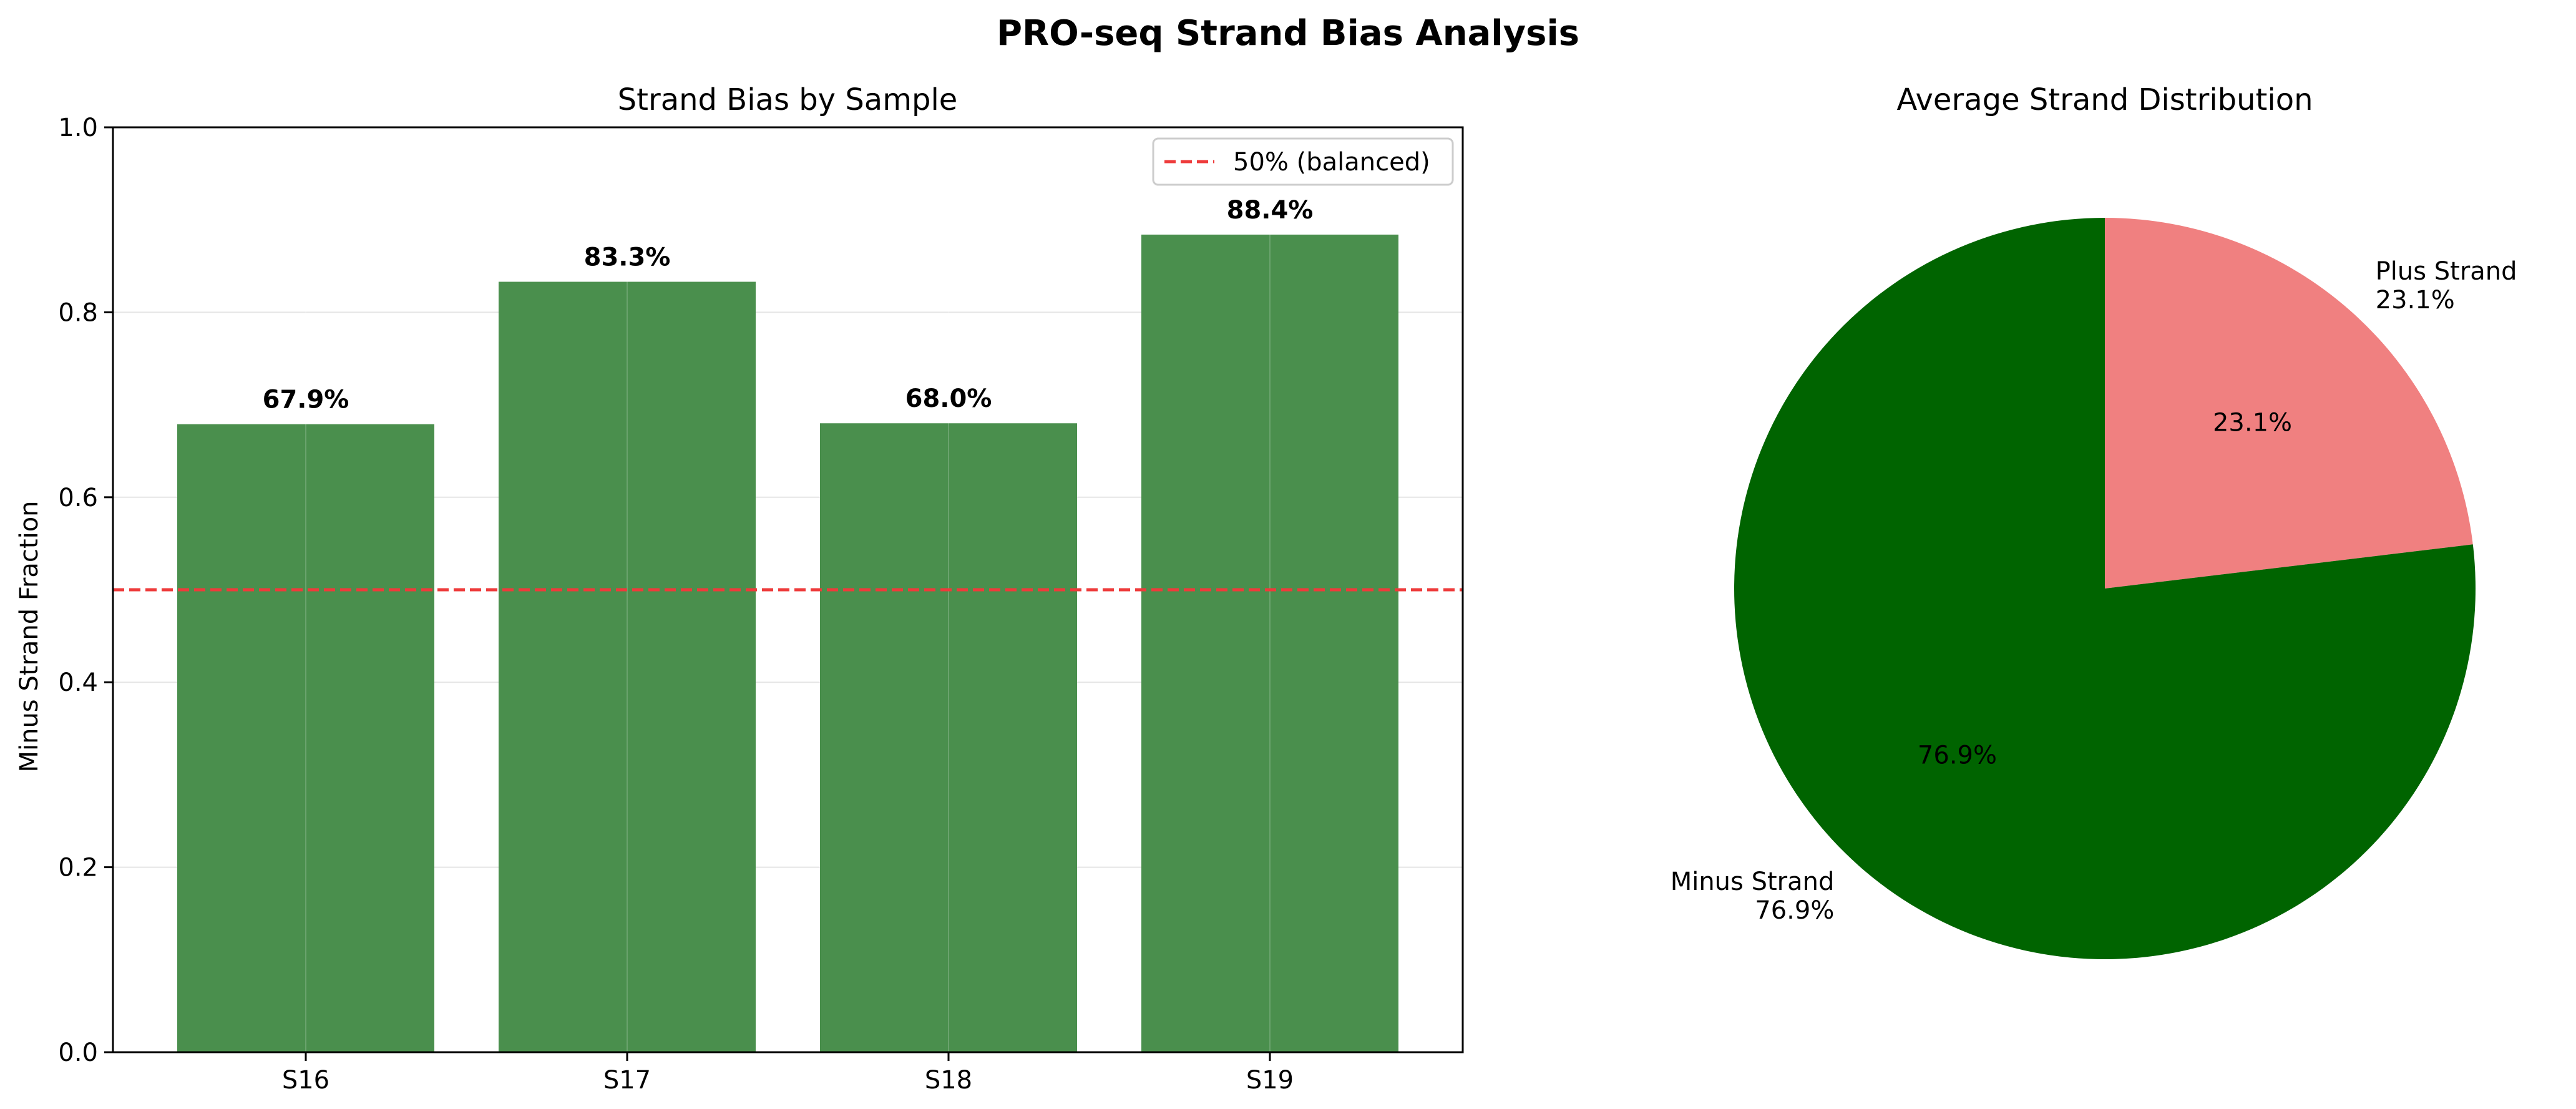 This screenshot has height=1109, width=2576. What do you see at coordinates (2105, 99) in the screenshot?
I see `pie-chart-title: Average Strand Distribution` at bounding box center [2105, 99].